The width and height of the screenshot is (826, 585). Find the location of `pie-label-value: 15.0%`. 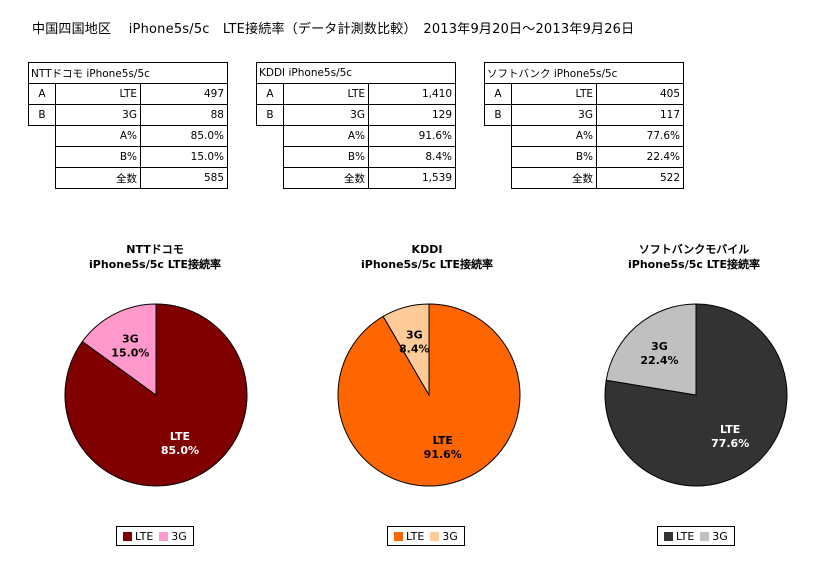

pie-label-value: 15.0% is located at coordinates (130, 353).